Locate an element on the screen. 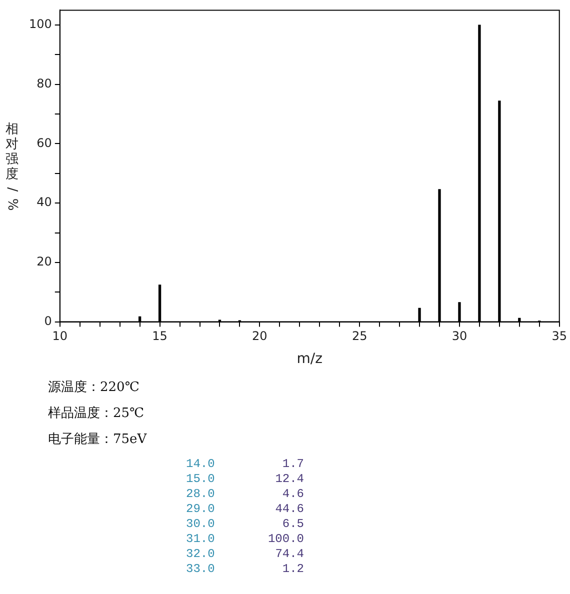 This screenshot has height=594, width=570. text: 44.6 is located at coordinates (289, 509).